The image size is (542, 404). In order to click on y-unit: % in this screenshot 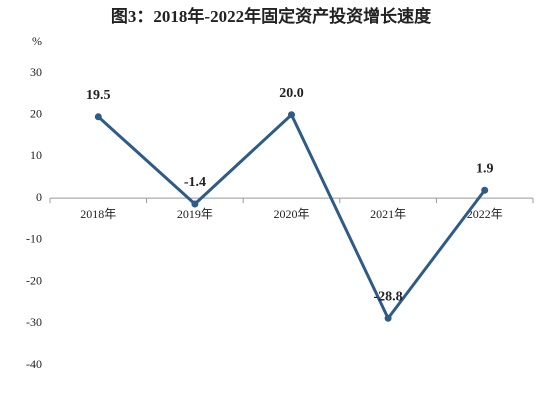, I will do `click(37, 41)`.